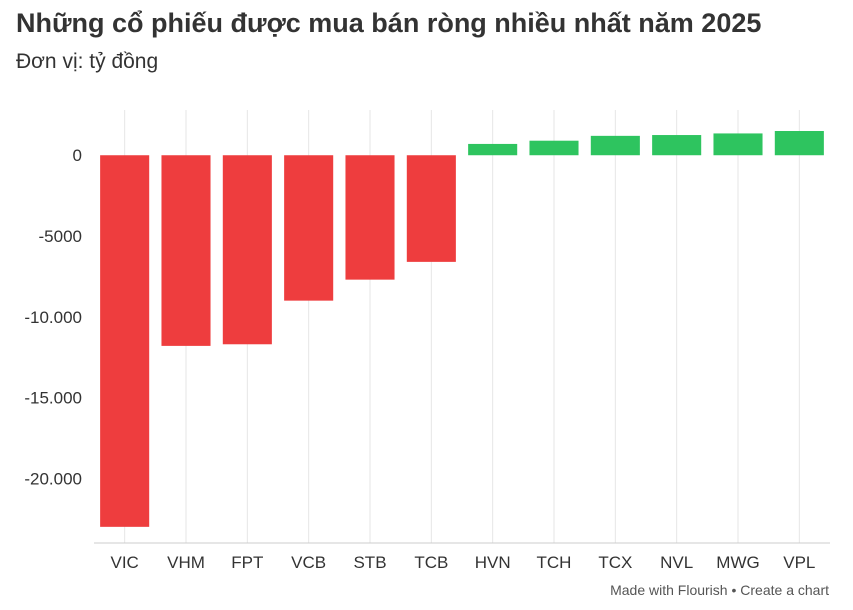 The width and height of the screenshot is (853, 610). Describe the element at coordinates (676, 562) in the screenshot. I see `x-tick-nvl: NVL` at that location.